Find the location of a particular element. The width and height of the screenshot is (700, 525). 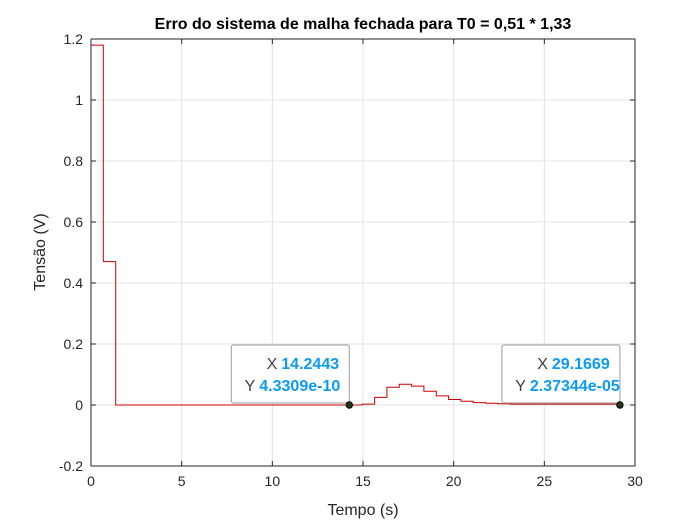

datatip-y-value: 2.37344e-05 is located at coordinates (575, 386).